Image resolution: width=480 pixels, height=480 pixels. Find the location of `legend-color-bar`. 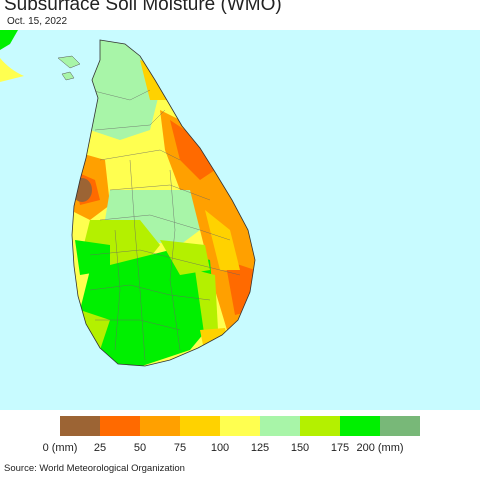

legend-color-bar is located at coordinates (240, 426).